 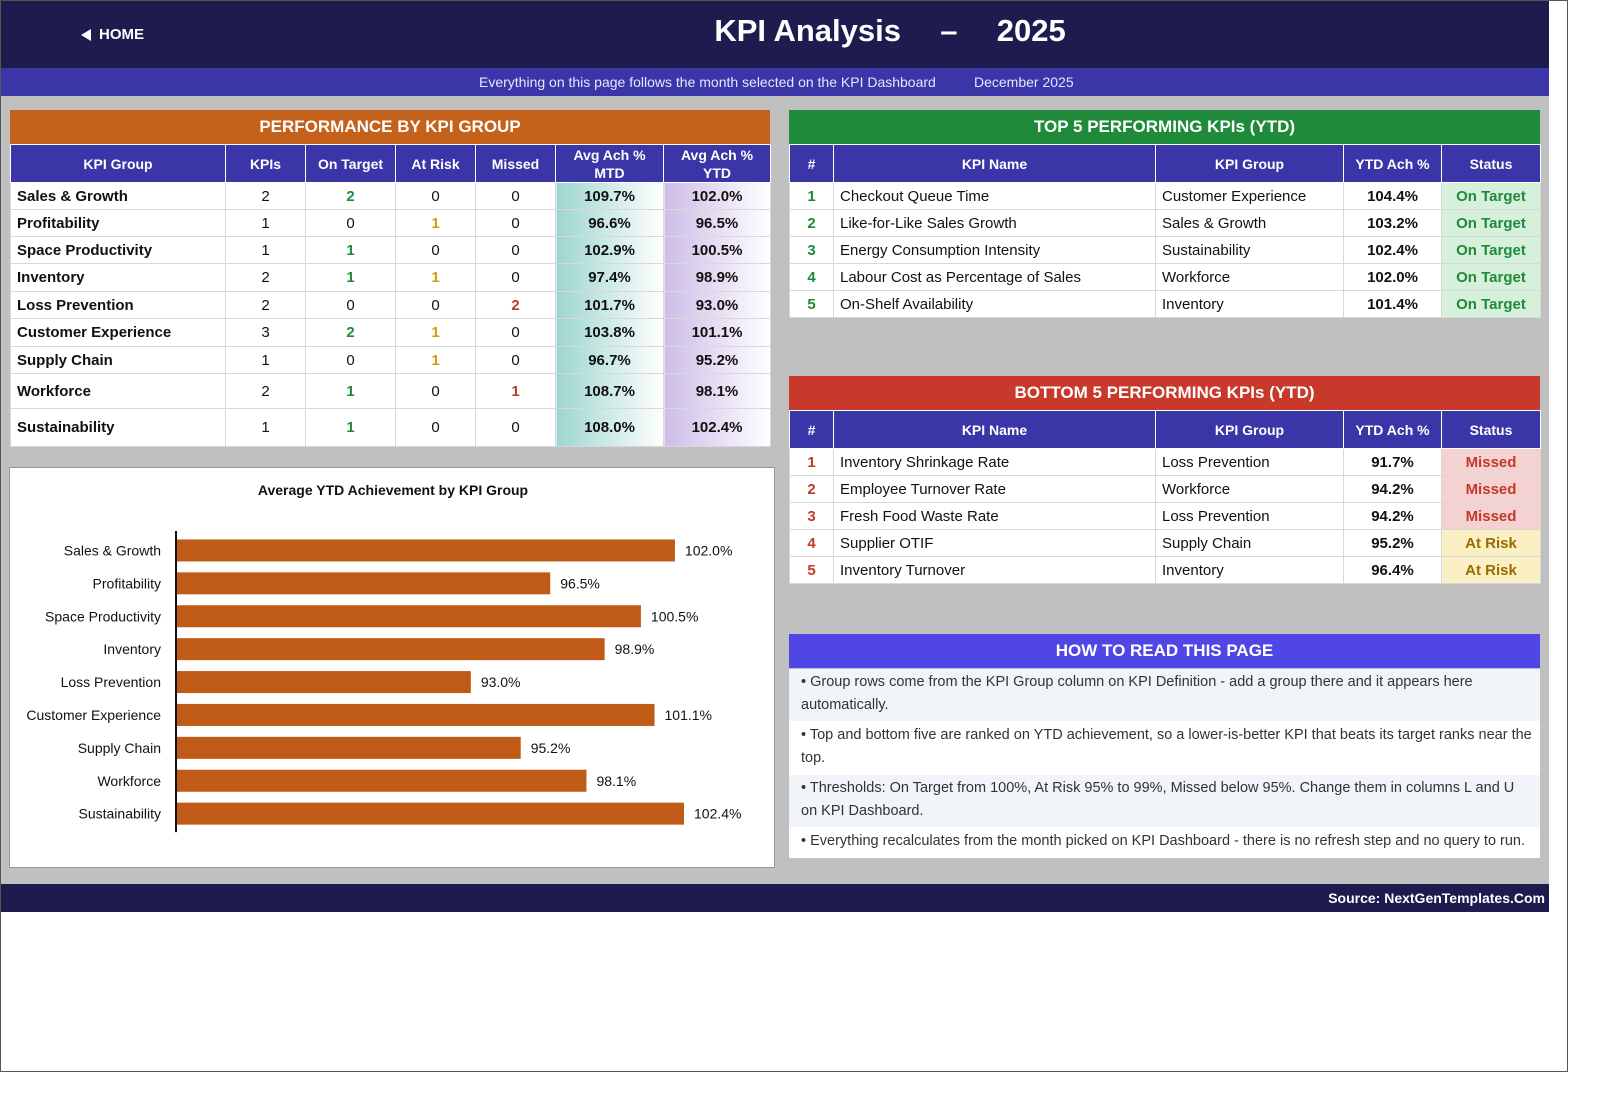 What do you see at coordinates (118, 305) in the screenshot?
I see `group-name: Loss Prevention` at bounding box center [118, 305].